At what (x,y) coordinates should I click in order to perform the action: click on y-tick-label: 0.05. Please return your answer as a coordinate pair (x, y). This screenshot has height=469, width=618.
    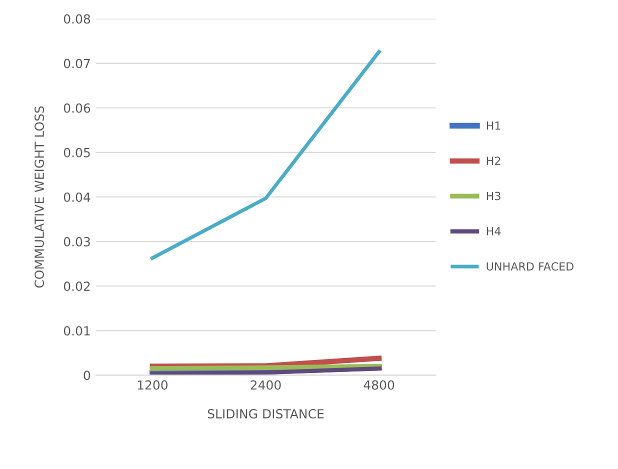
    Looking at the image, I should click on (77, 153).